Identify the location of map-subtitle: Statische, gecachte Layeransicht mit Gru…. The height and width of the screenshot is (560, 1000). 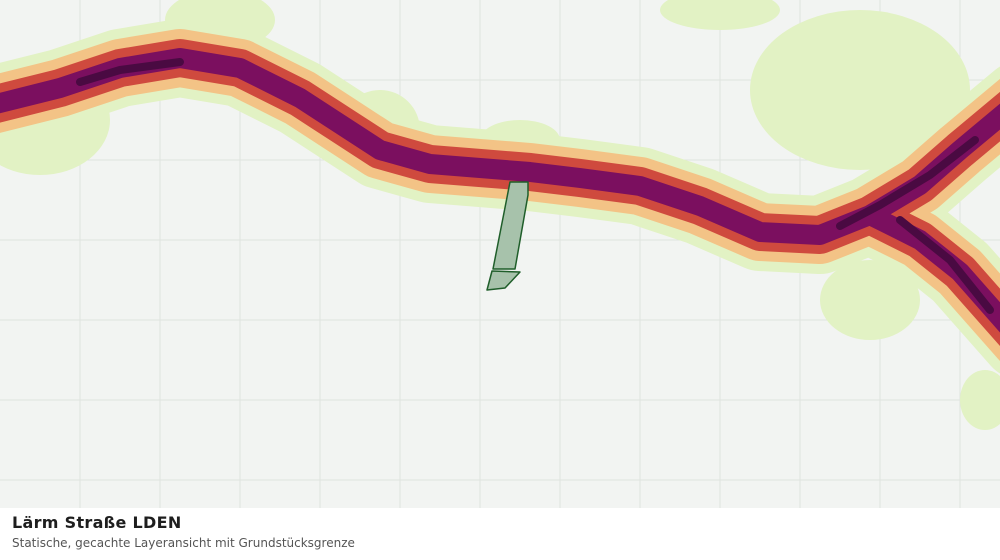
(183, 543).